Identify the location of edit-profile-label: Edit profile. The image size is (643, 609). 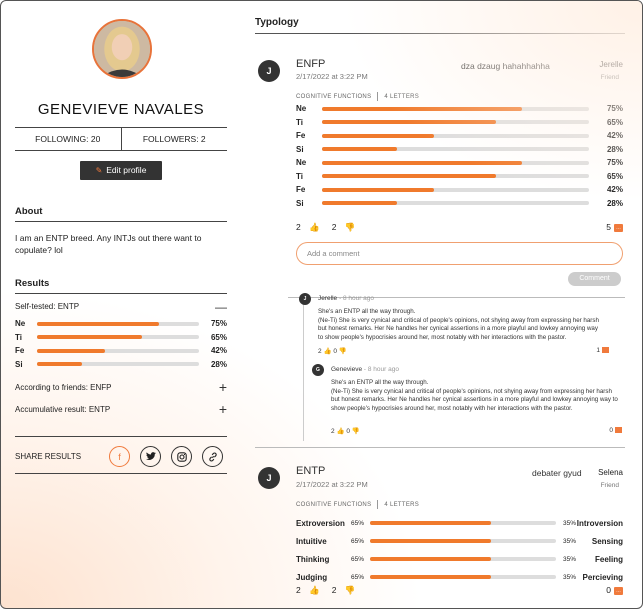
(126, 170).